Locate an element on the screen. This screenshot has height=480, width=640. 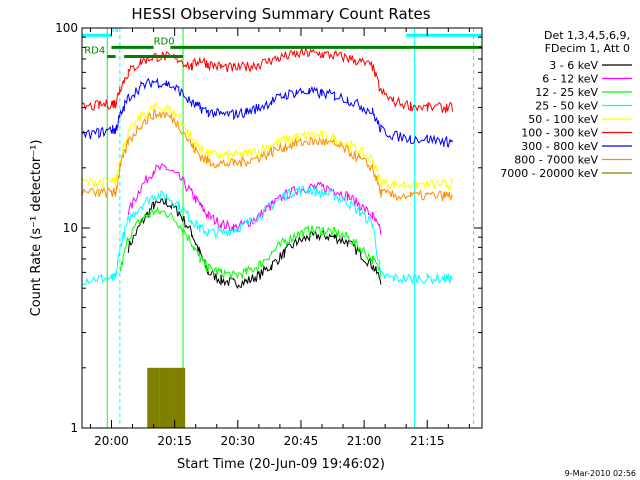
legend-entry-label: 300 - 800 keV is located at coordinates (559, 146).